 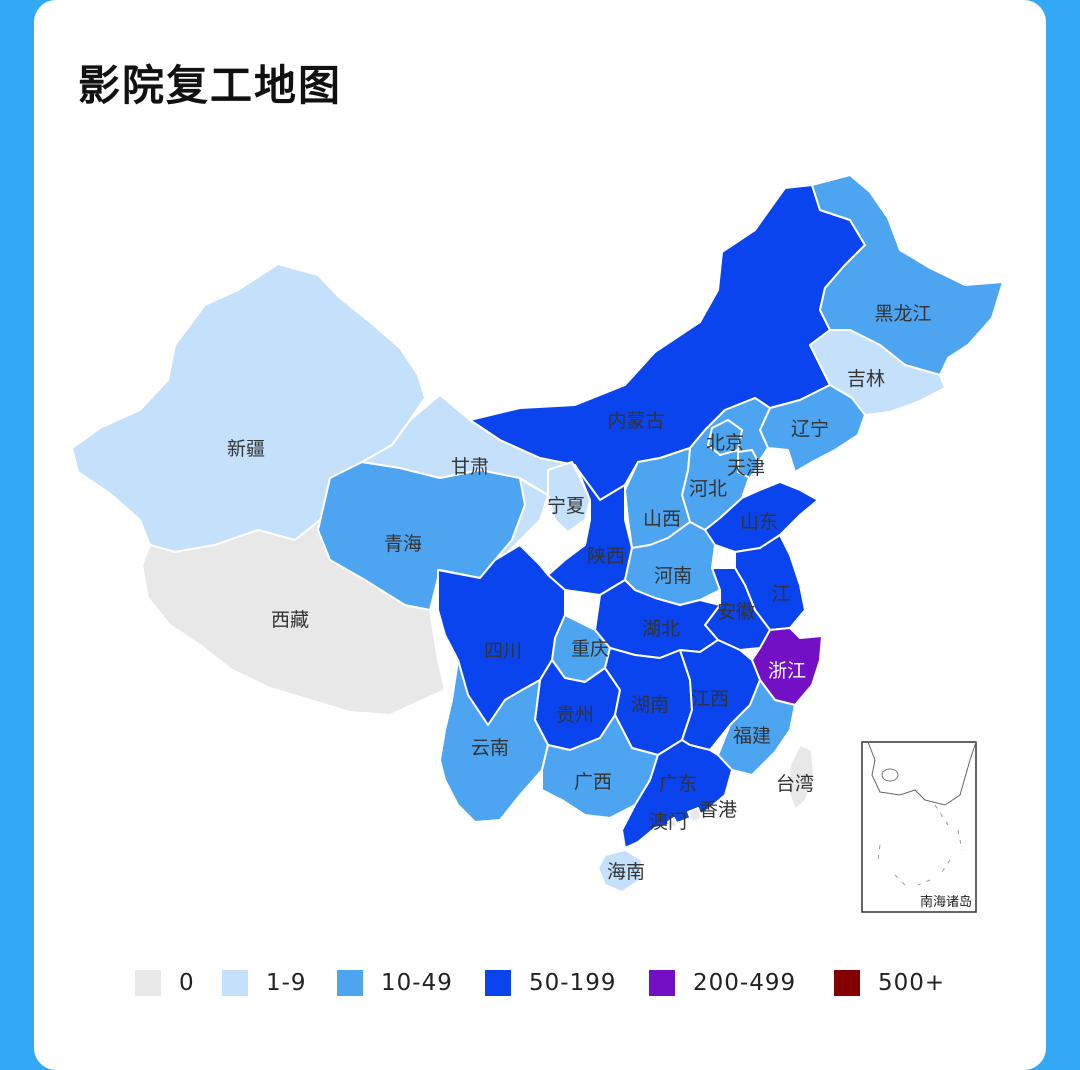 I want to click on legend-item-50-199: 50-199, so click(x=550, y=983).